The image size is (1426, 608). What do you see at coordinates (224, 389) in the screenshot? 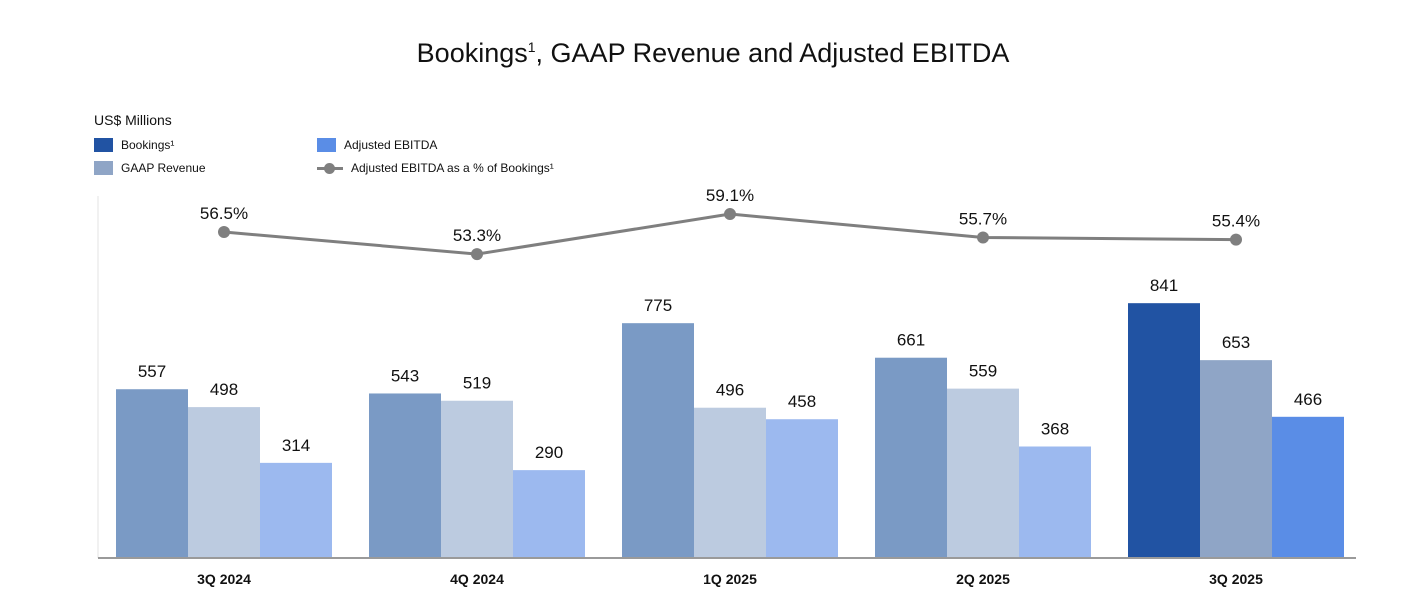
I see `bar-value-label: 498` at bounding box center [224, 389].